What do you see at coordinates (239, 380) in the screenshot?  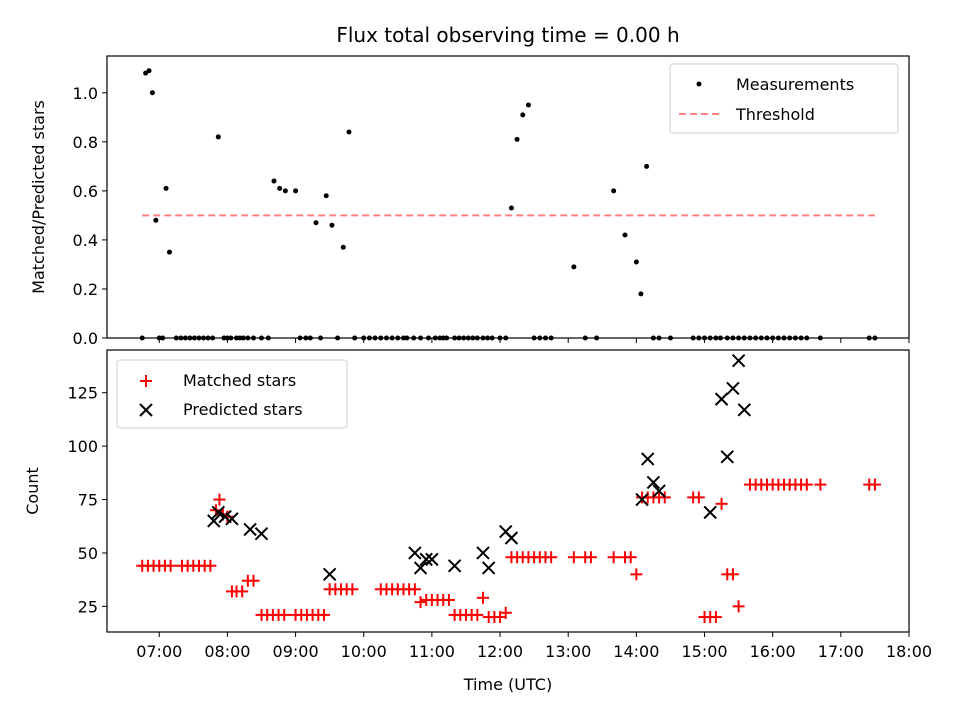 I see `legend-matched-label: Matched stars` at bounding box center [239, 380].